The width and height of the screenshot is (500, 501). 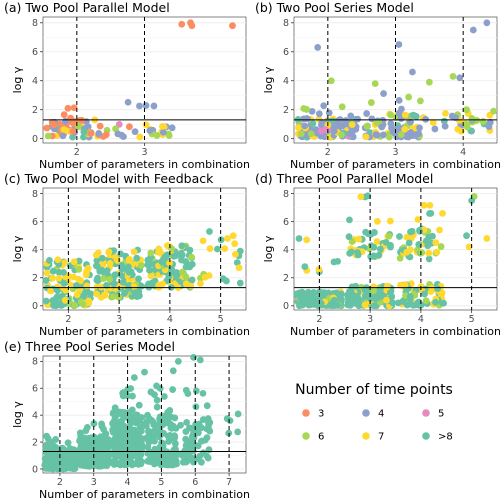 I want to click on legend-items: 3 4 5 6 7 >8, so click(x=377, y=426).